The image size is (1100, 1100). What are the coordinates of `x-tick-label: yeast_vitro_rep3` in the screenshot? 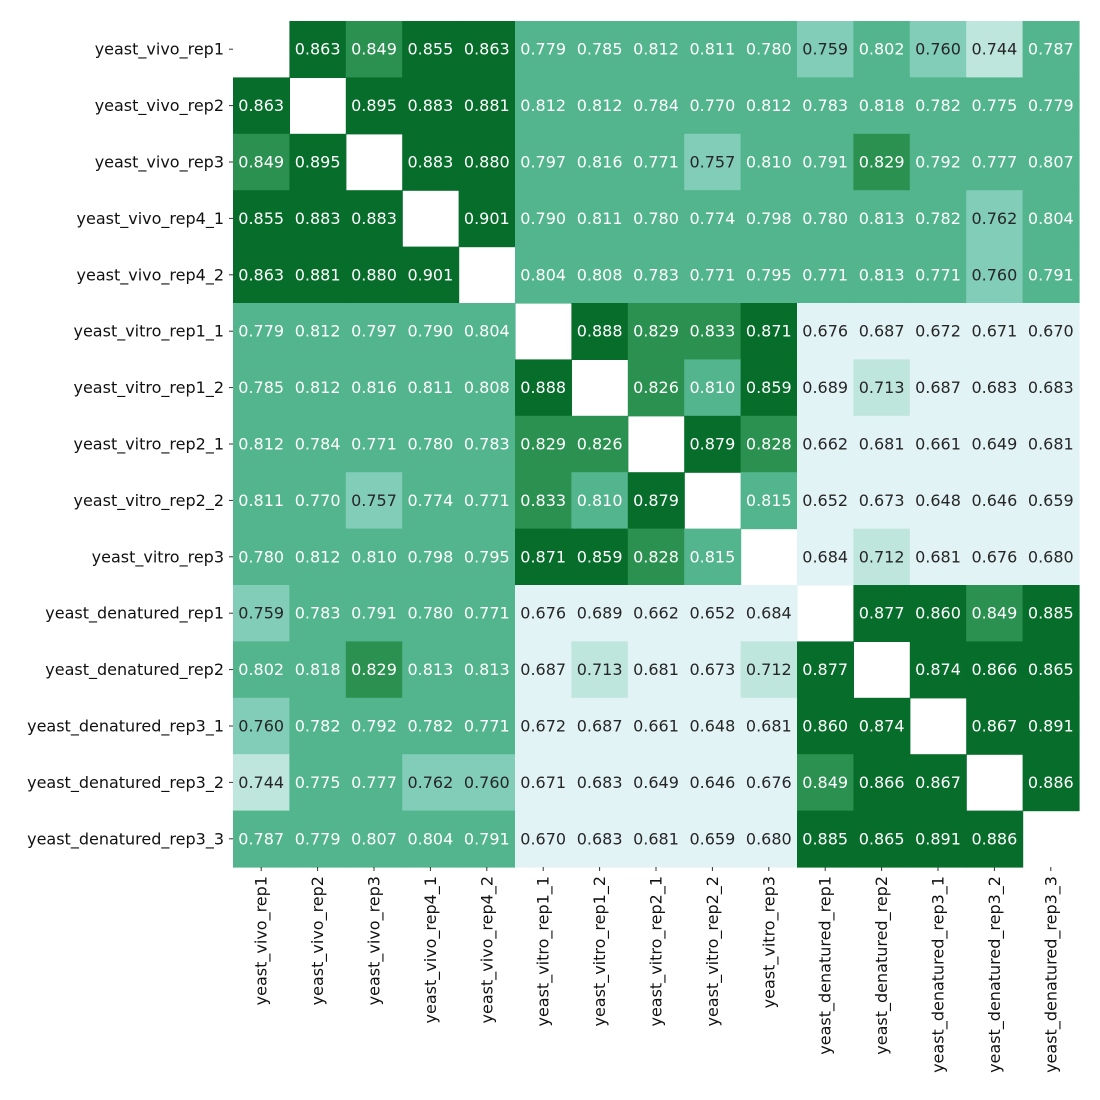 It's located at (769, 942).